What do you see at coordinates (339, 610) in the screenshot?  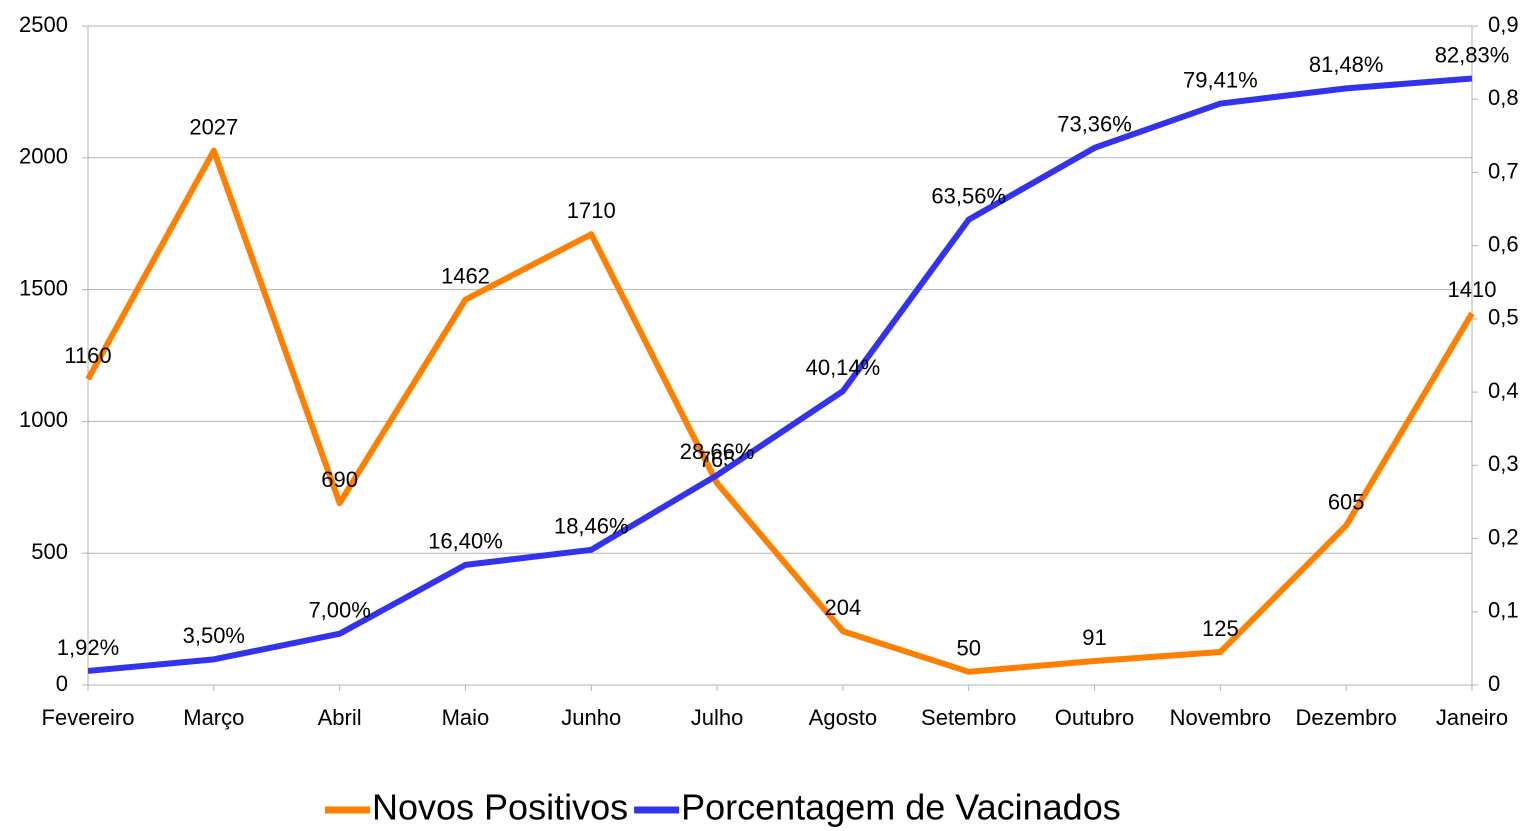 I see `data-label: 7,00%` at bounding box center [339, 610].